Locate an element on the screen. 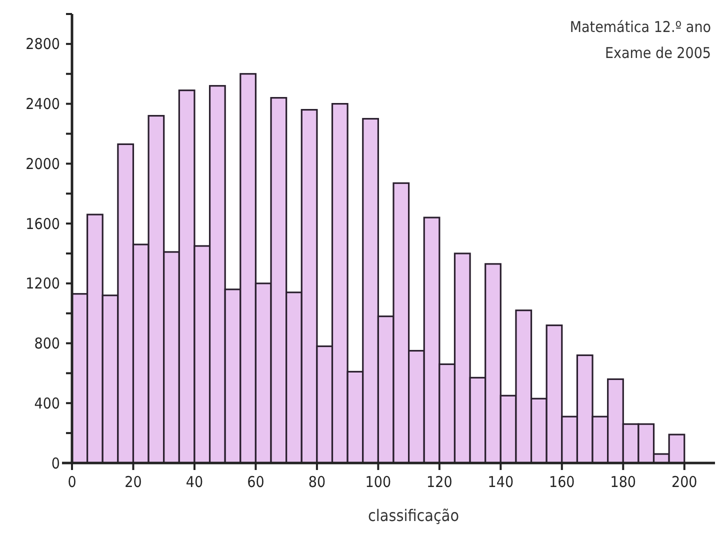  y-tick-label: 400 is located at coordinates (47, 403).